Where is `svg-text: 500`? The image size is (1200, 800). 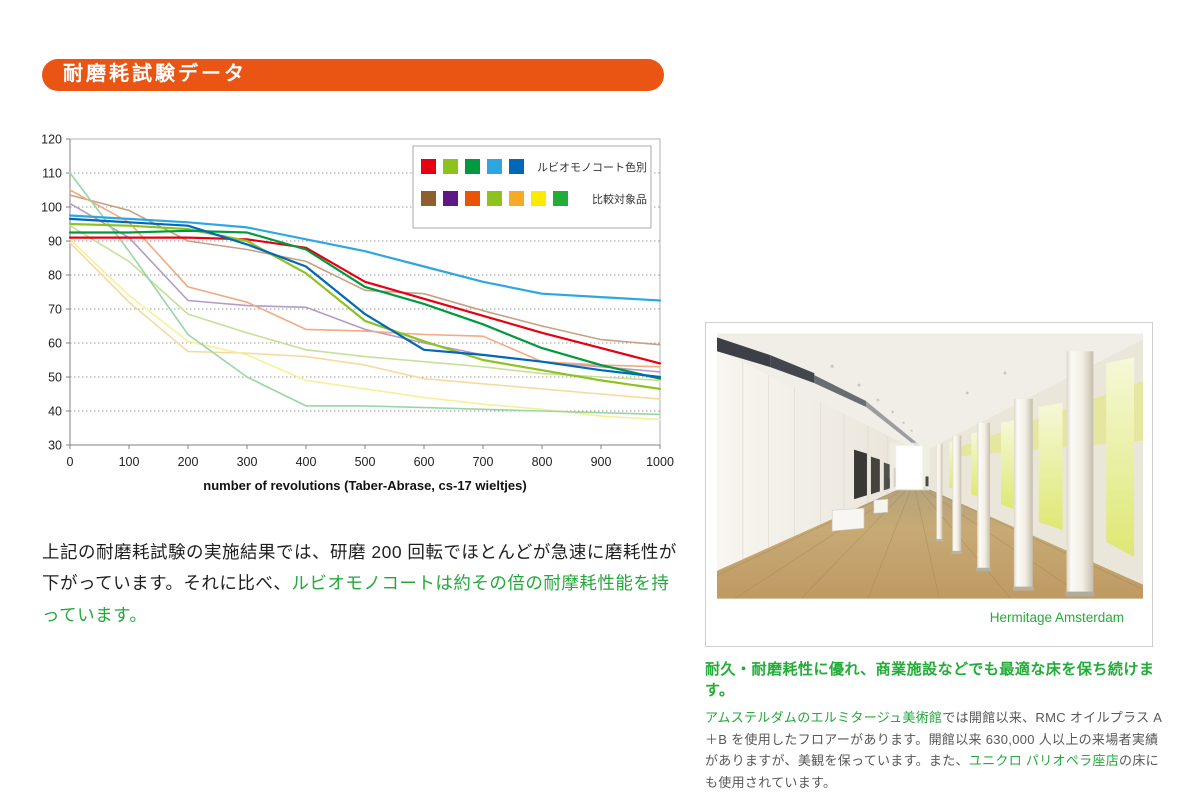
svg-text: 500 is located at coordinates (365, 462).